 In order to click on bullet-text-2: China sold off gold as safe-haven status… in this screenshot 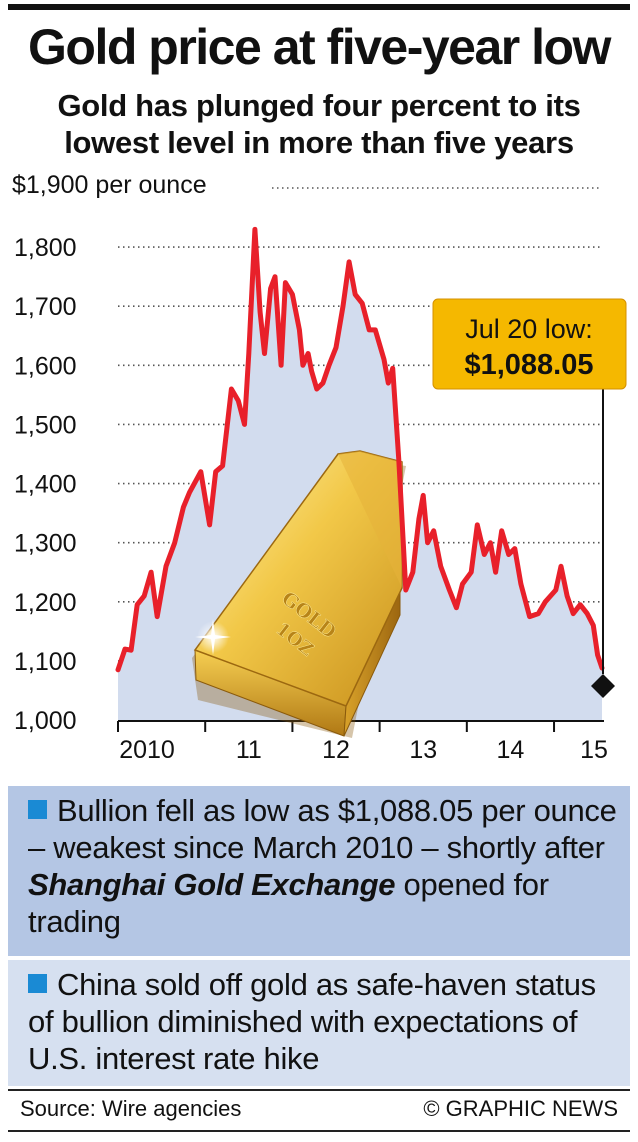, I will do `click(312, 1021)`.